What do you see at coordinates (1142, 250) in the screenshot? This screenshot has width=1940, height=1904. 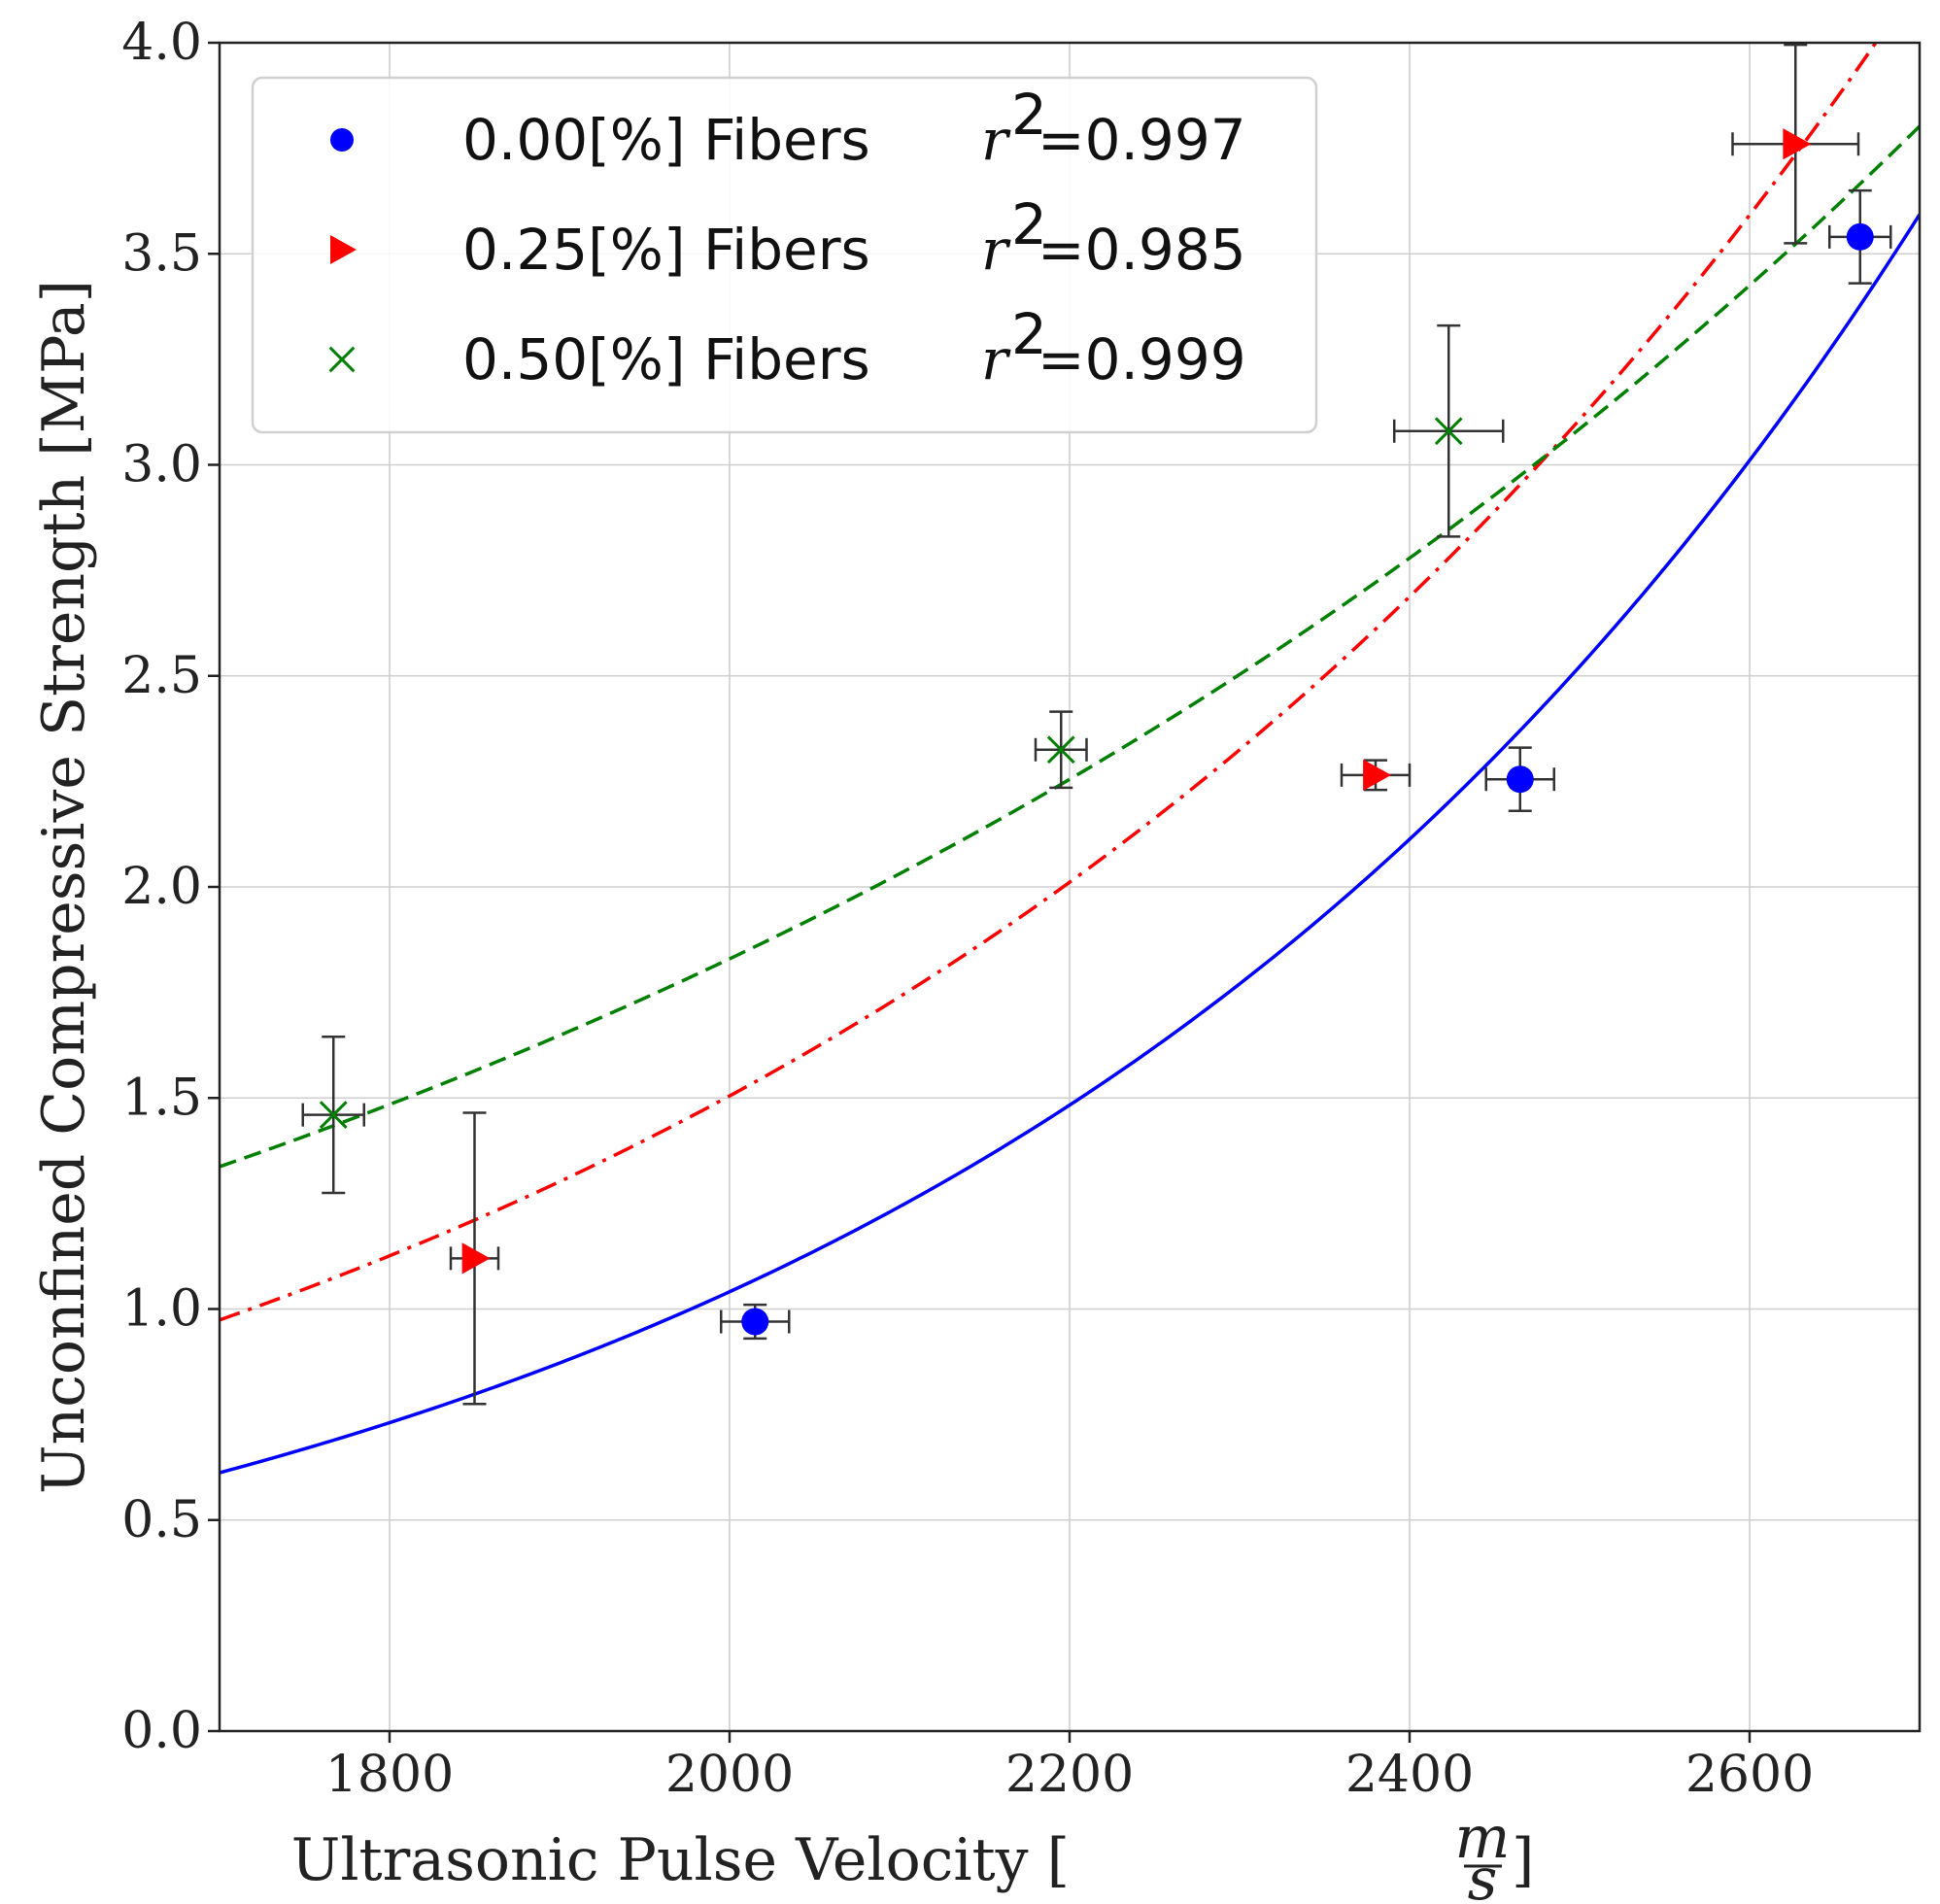 I see `legend-r2-value: =0.985` at bounding box center [1142, 250].